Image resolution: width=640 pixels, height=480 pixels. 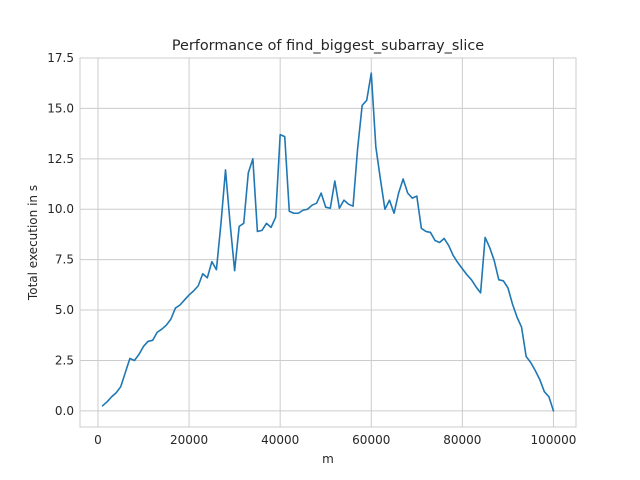 I want to click on y-tick-label: 15.0, so click(x=60, y=108).